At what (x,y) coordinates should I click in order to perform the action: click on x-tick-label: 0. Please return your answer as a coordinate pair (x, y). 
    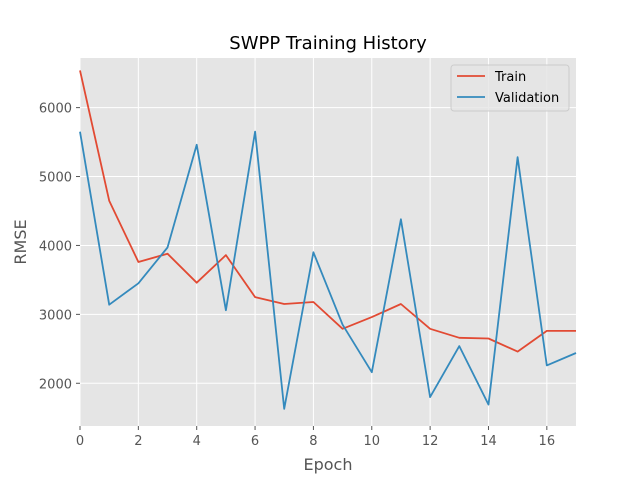
    Looking at the image, I should click on (80, 441).